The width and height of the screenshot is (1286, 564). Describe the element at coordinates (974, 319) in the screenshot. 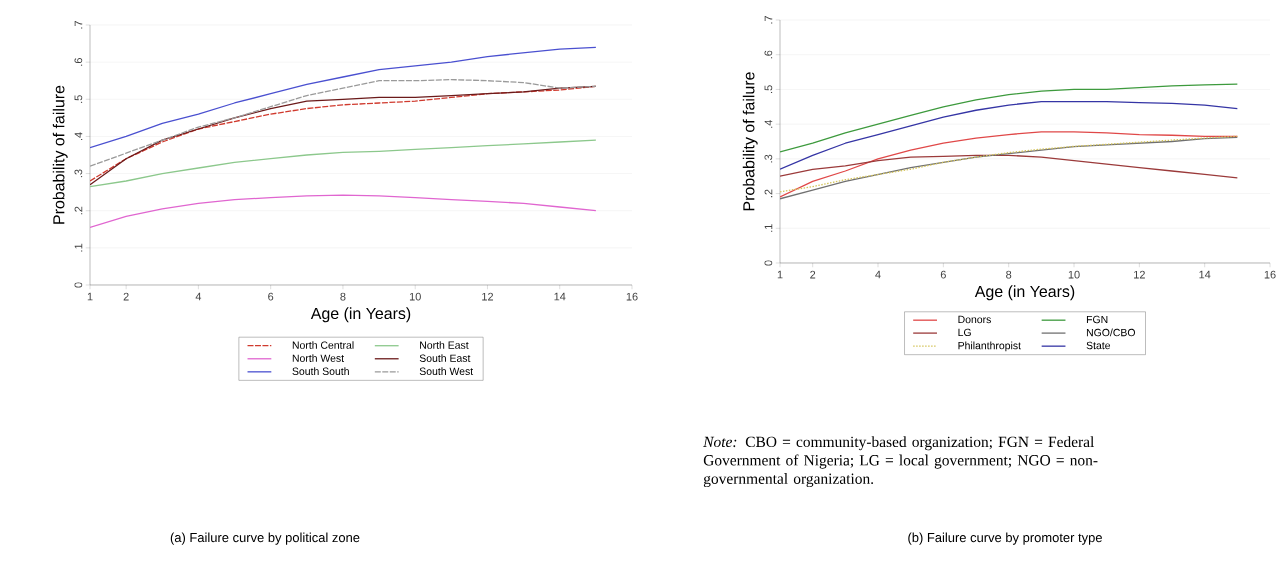

I see `legend-label: Donors` at that location.